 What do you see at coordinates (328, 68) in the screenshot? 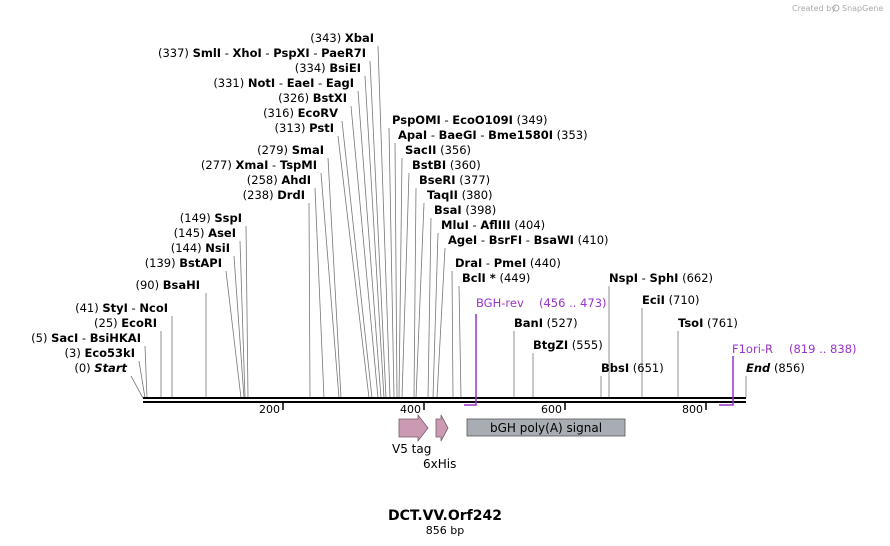
I see `enzyme-label: (334) BsiEI` at bounding box center [328, 68].